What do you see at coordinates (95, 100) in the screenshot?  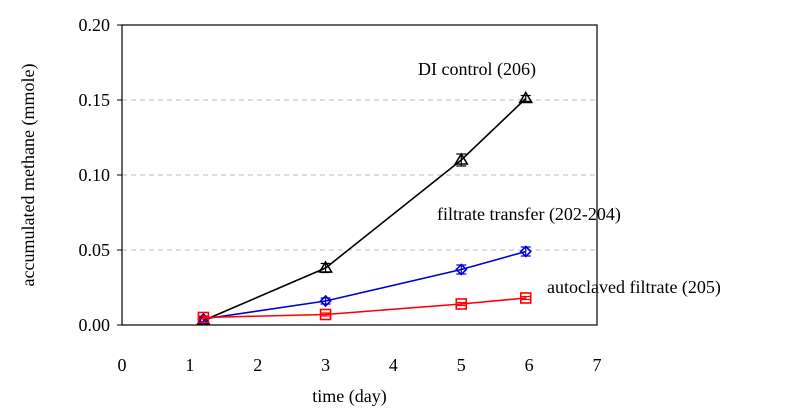 I see `y-tick-label: 0.15` at bounding box center [95, 100].